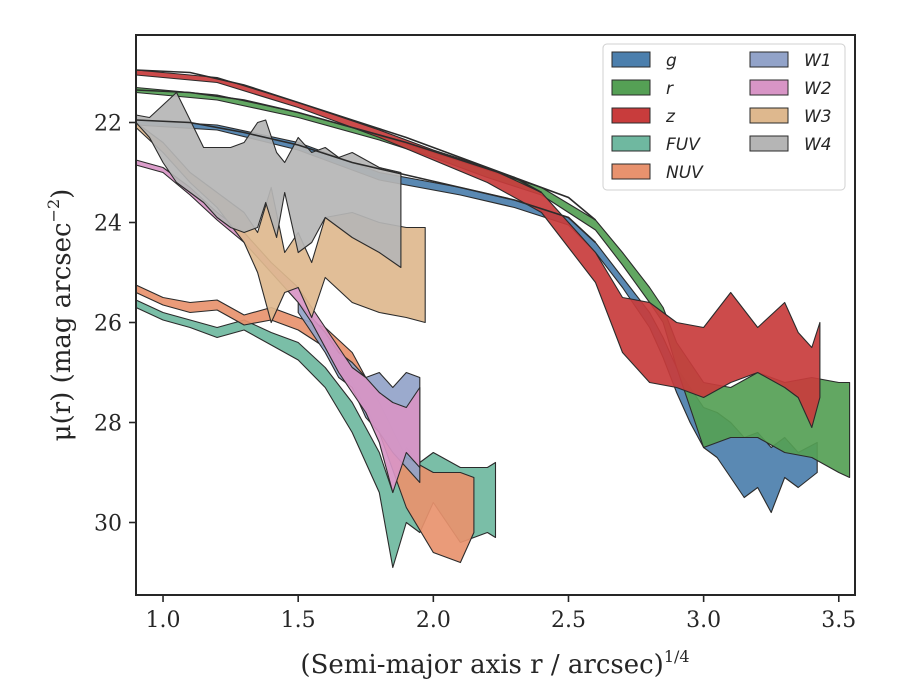  Describe the element at coordinates (433, 620) in the screenshot. I see `x-tick-label: 2.0` at that location.